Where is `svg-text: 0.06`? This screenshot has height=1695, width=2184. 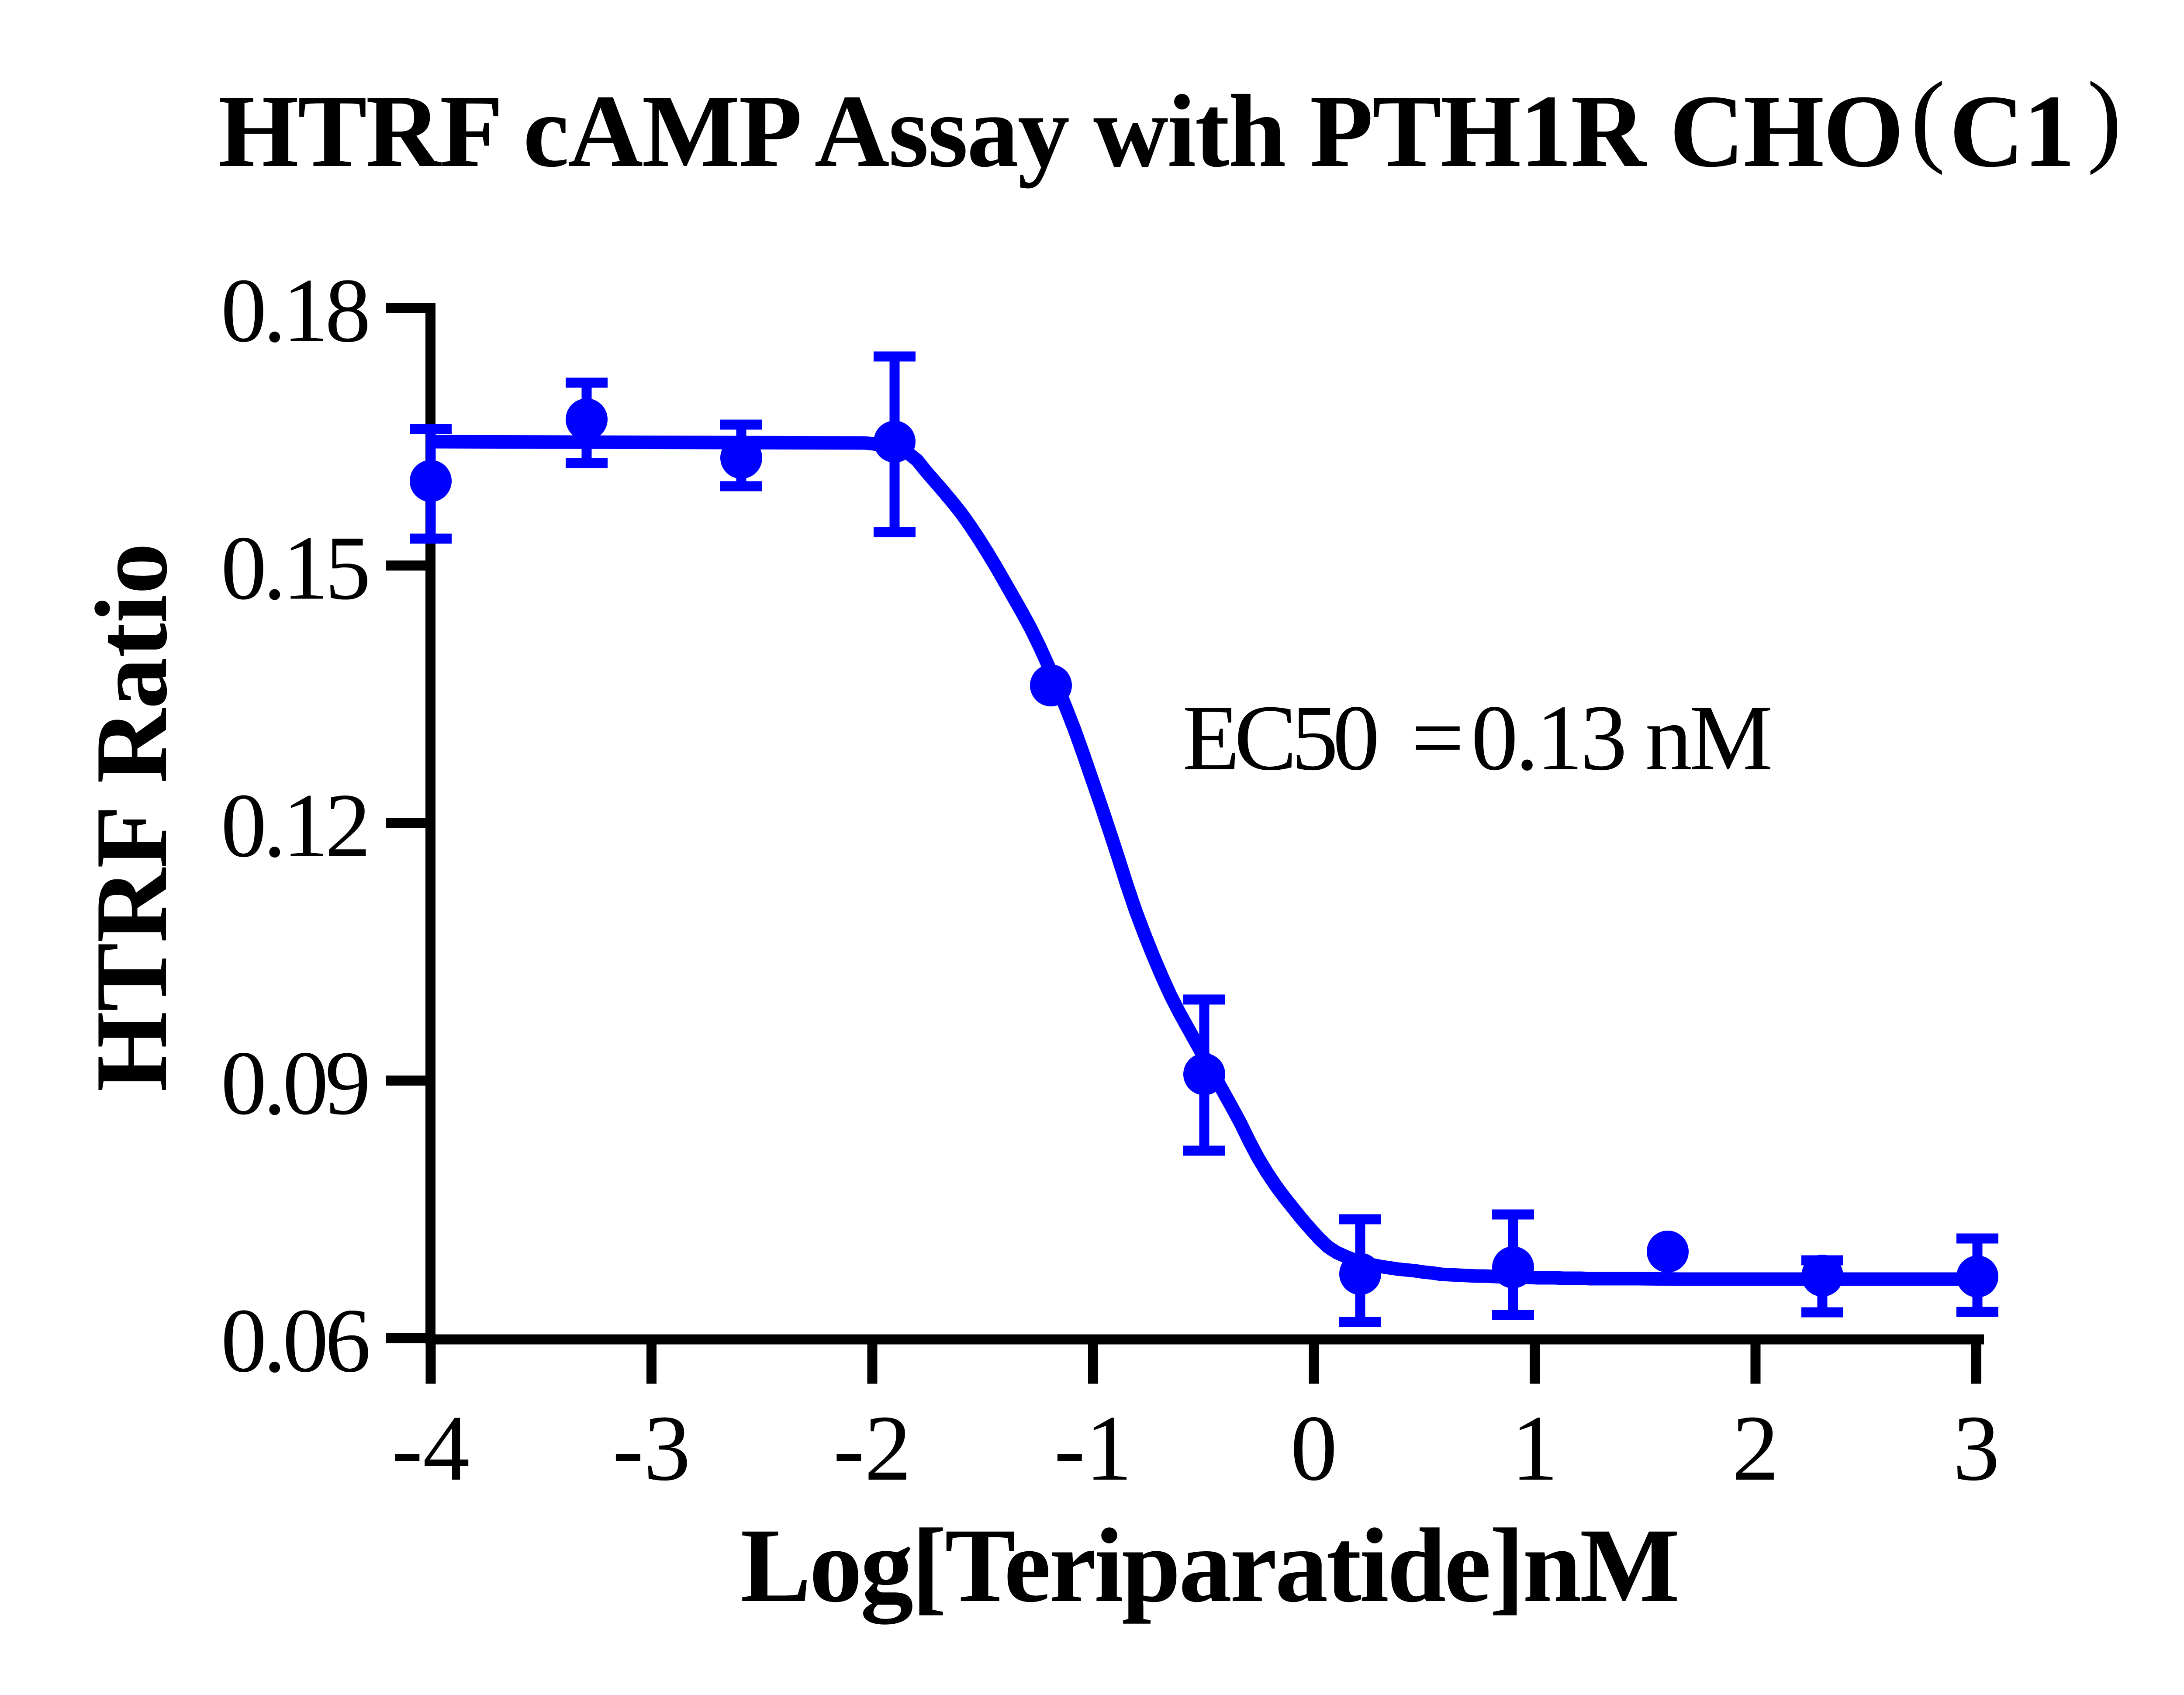 svg-text: 0.06 is located at coordinates (295, 1340).